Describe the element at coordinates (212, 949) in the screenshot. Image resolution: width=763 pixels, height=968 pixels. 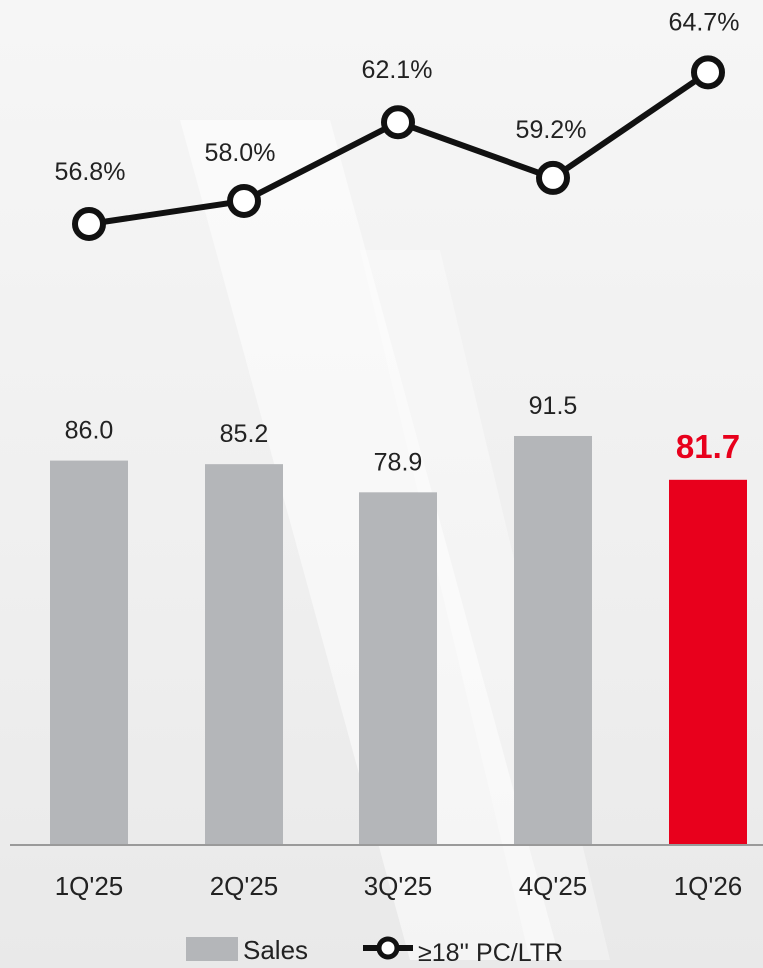
I see `legend-sales-swatch` at that location.